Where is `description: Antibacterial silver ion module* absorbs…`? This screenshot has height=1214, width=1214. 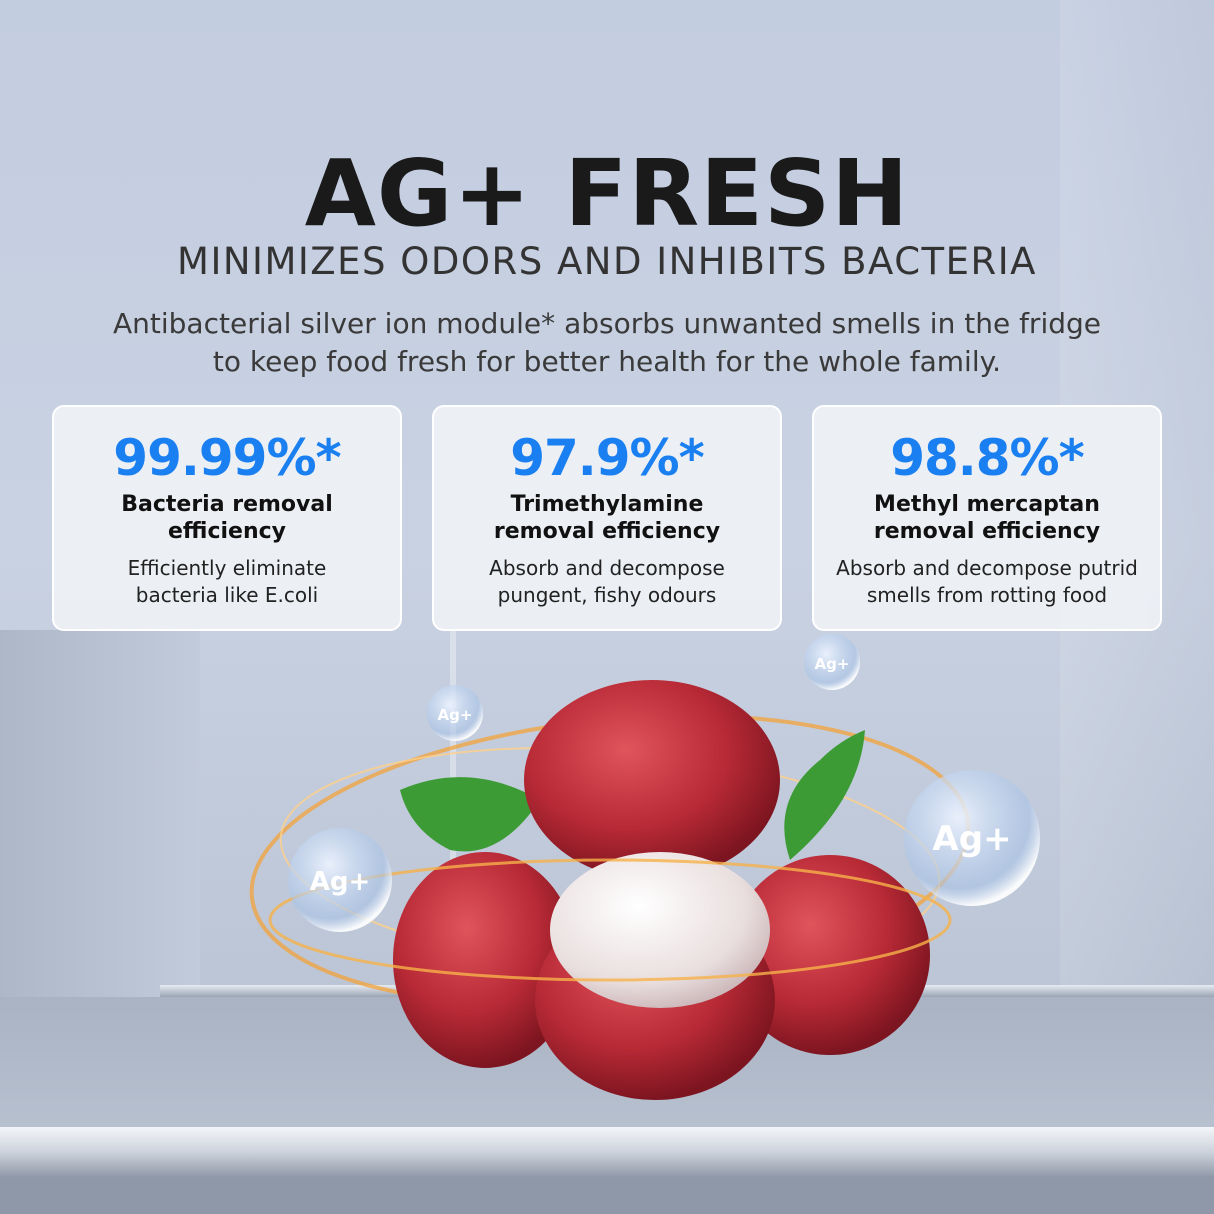
description: Antibacterial silver ion module* absorbs… is located at coordinates (607, 343).